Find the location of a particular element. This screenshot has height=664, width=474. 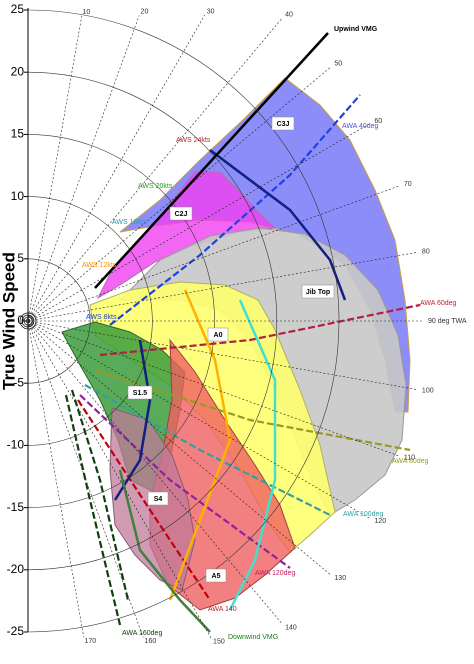

sail-label: C3J is located at coordinates (283, 124).